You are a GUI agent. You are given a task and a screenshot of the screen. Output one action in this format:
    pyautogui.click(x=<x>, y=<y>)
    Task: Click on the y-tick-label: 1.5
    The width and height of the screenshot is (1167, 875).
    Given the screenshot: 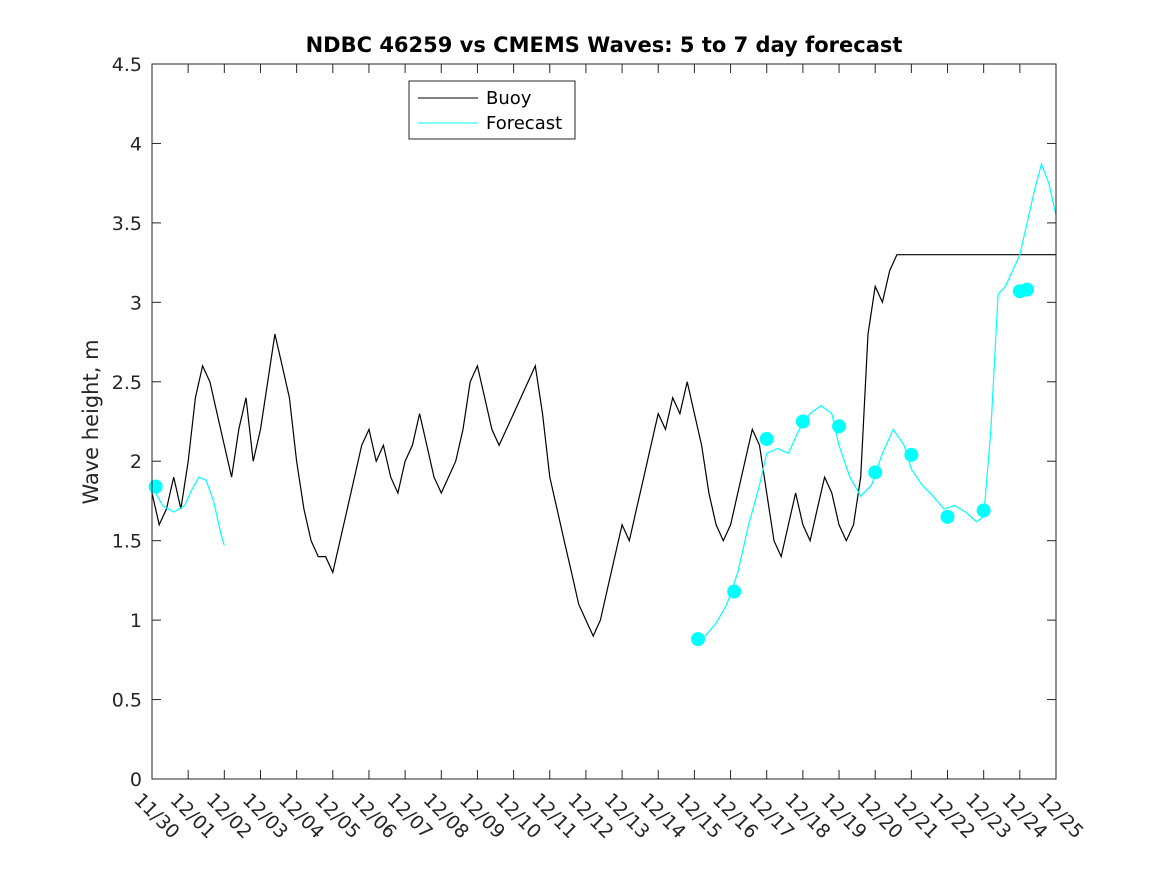 What is the action you would take?
    pyautogui.click(x=127, y=542)
    